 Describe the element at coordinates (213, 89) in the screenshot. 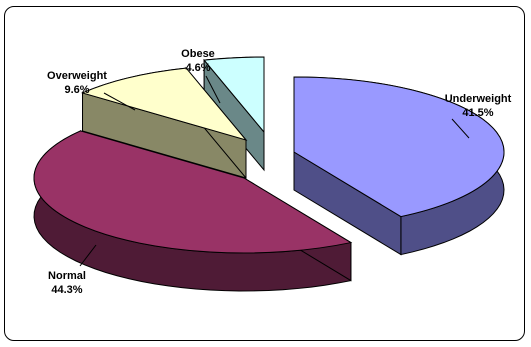

I see `leader-line-obese` at that location.